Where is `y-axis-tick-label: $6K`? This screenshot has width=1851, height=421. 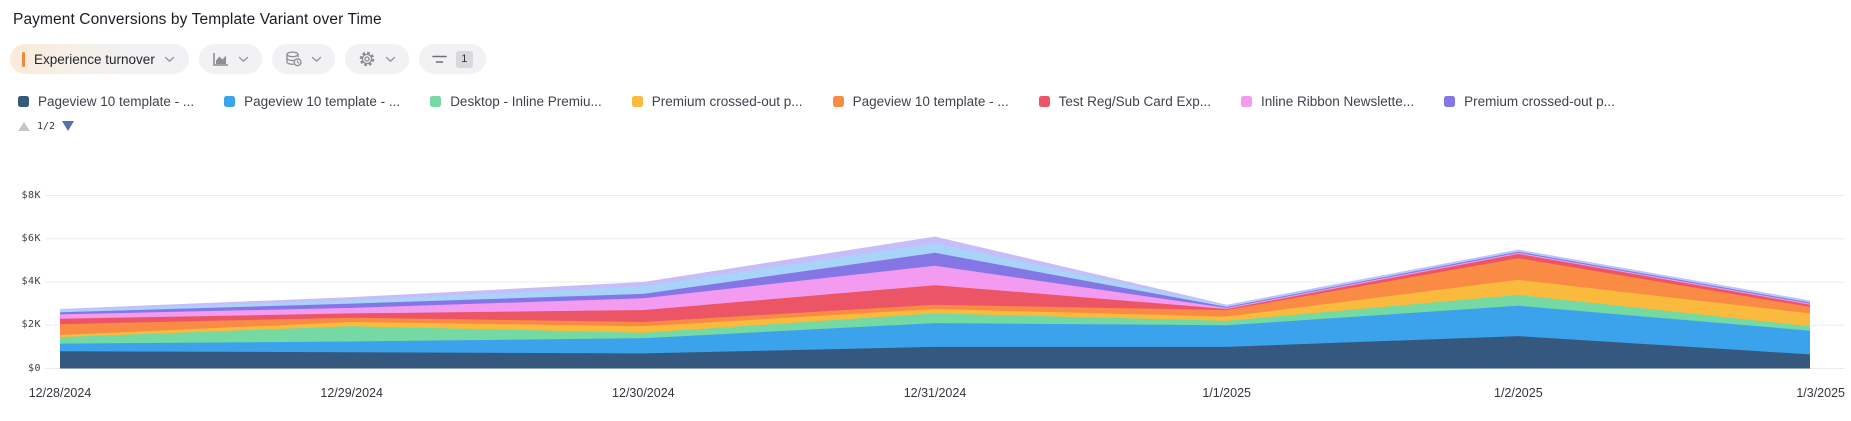
y-axis-tick-label: $6K is located at coordinates (31, 238).